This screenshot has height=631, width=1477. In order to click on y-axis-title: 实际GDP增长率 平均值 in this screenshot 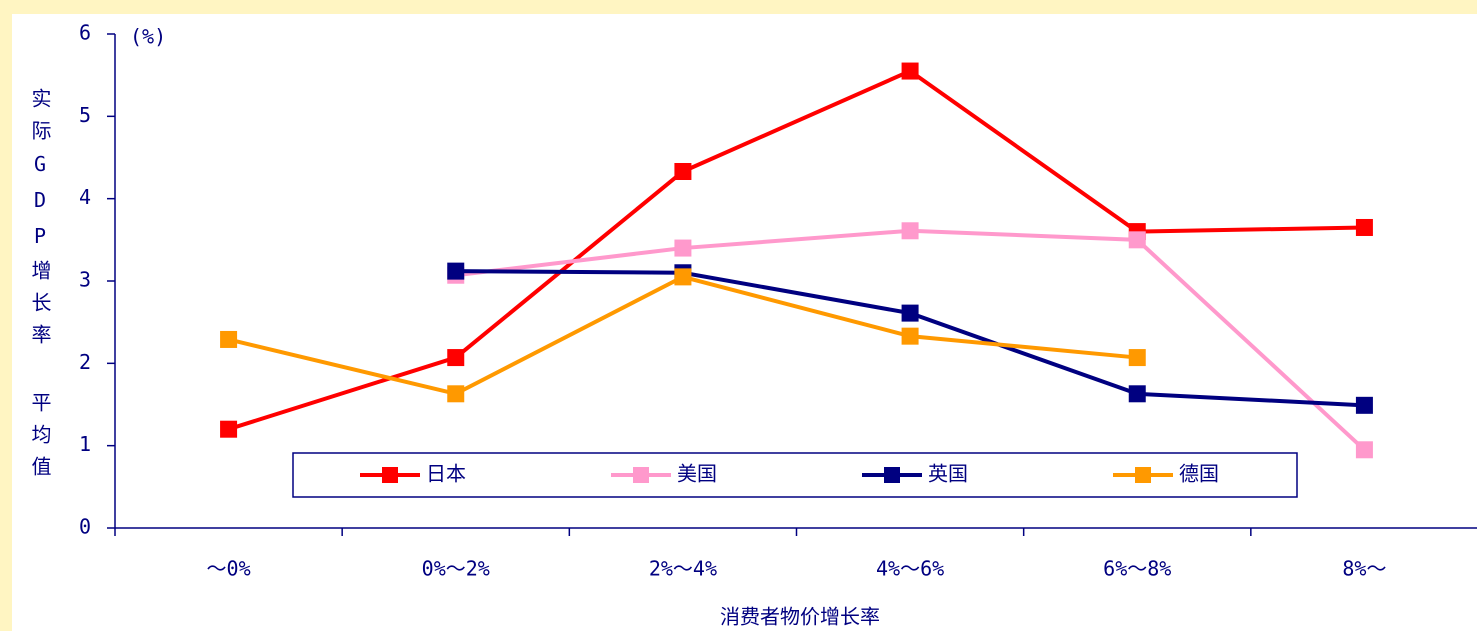, I will do `click(40, 288)`.